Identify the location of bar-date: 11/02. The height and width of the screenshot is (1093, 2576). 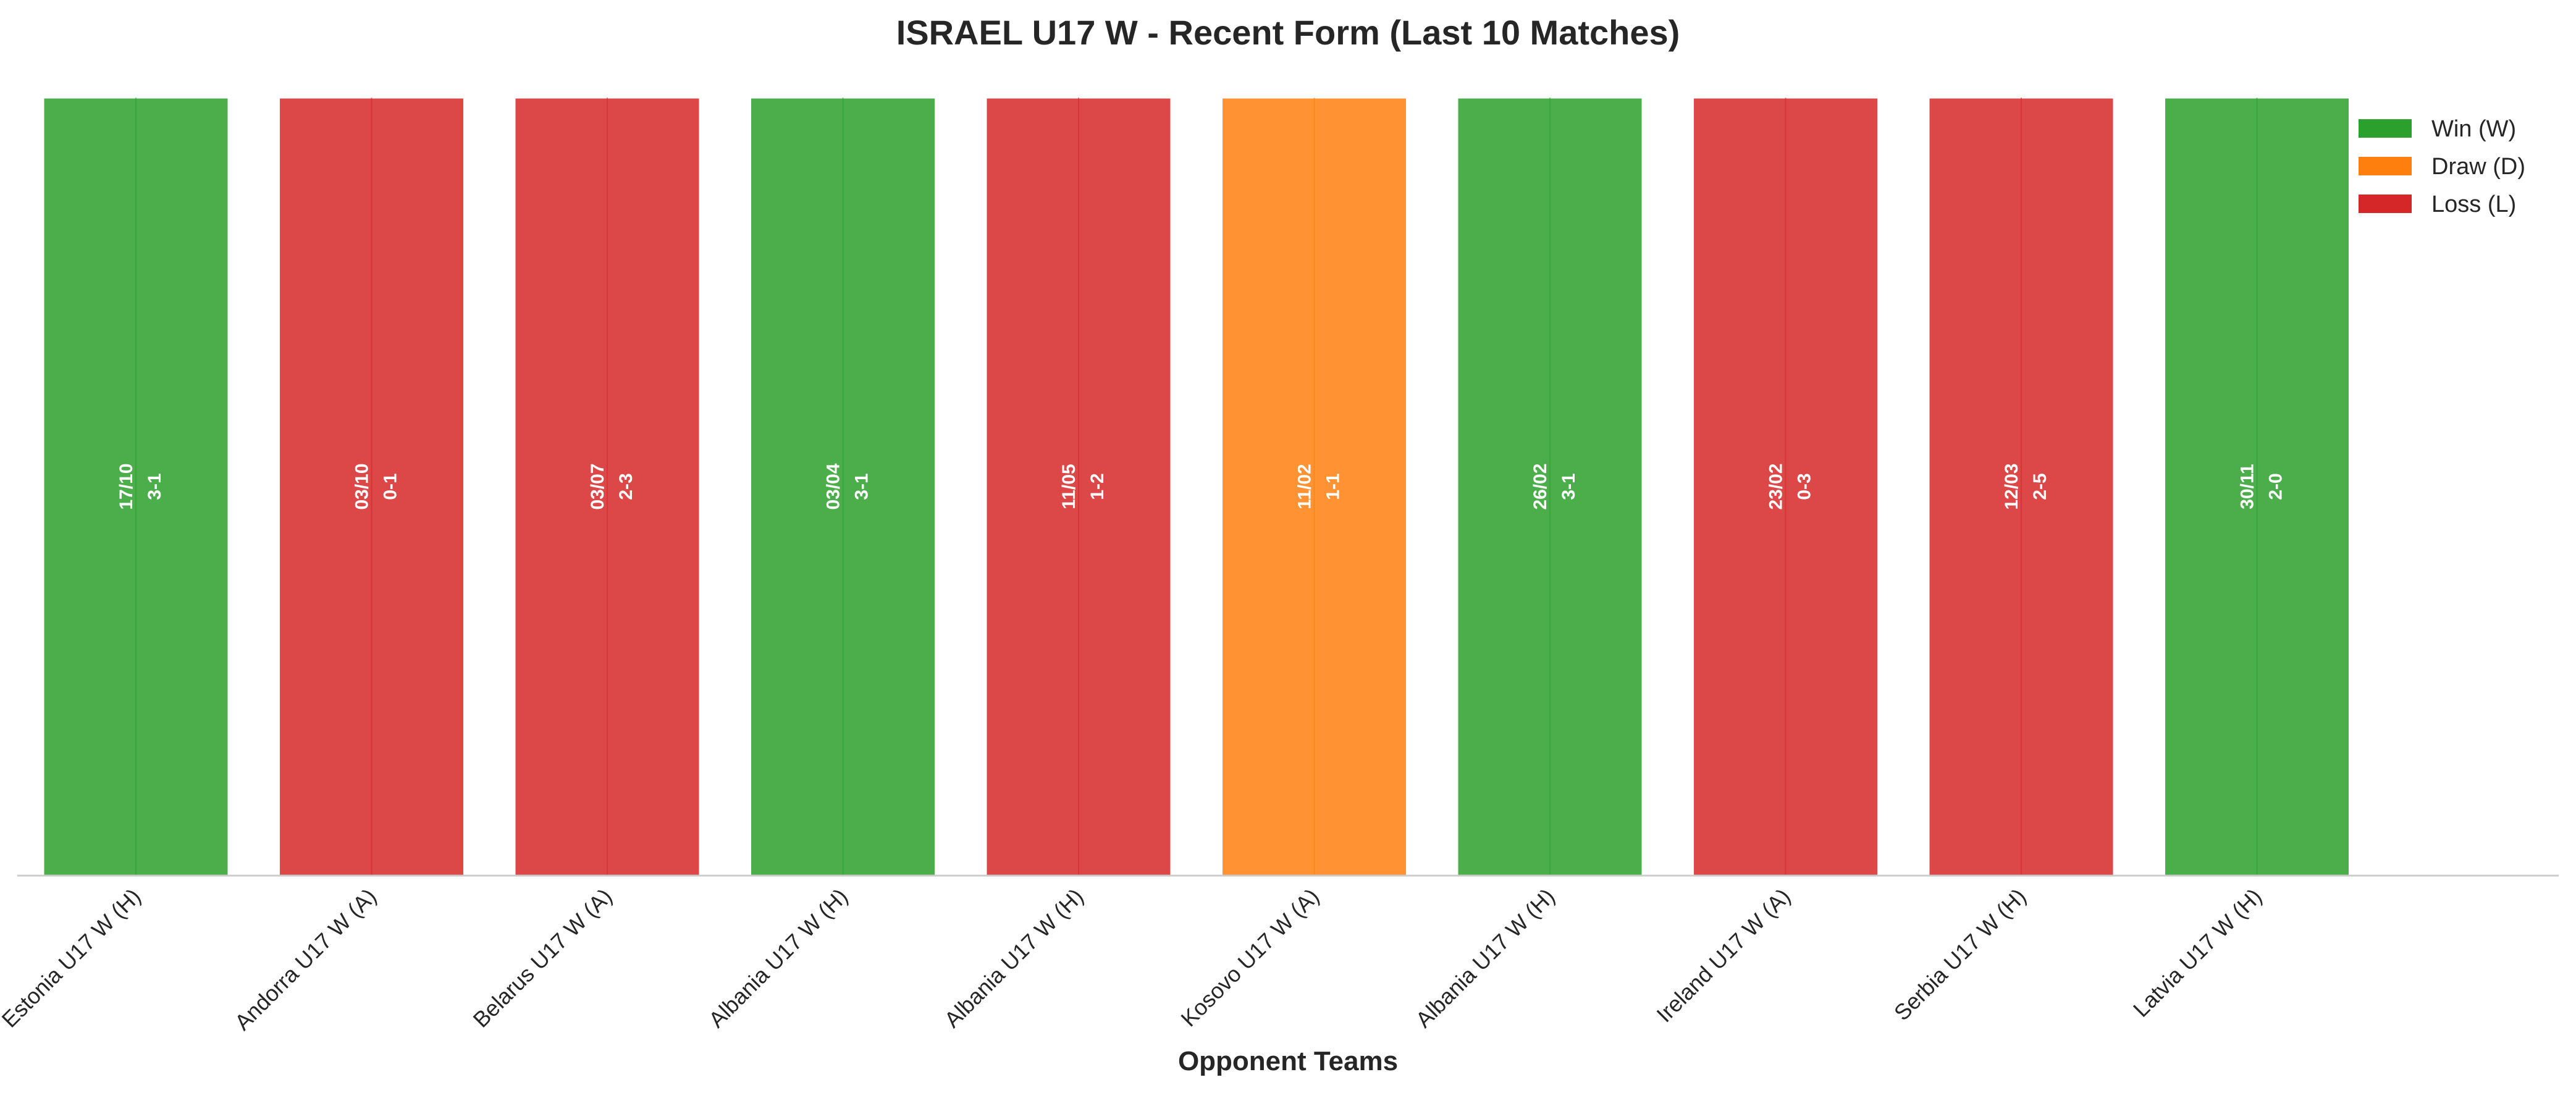
(1305, 486).